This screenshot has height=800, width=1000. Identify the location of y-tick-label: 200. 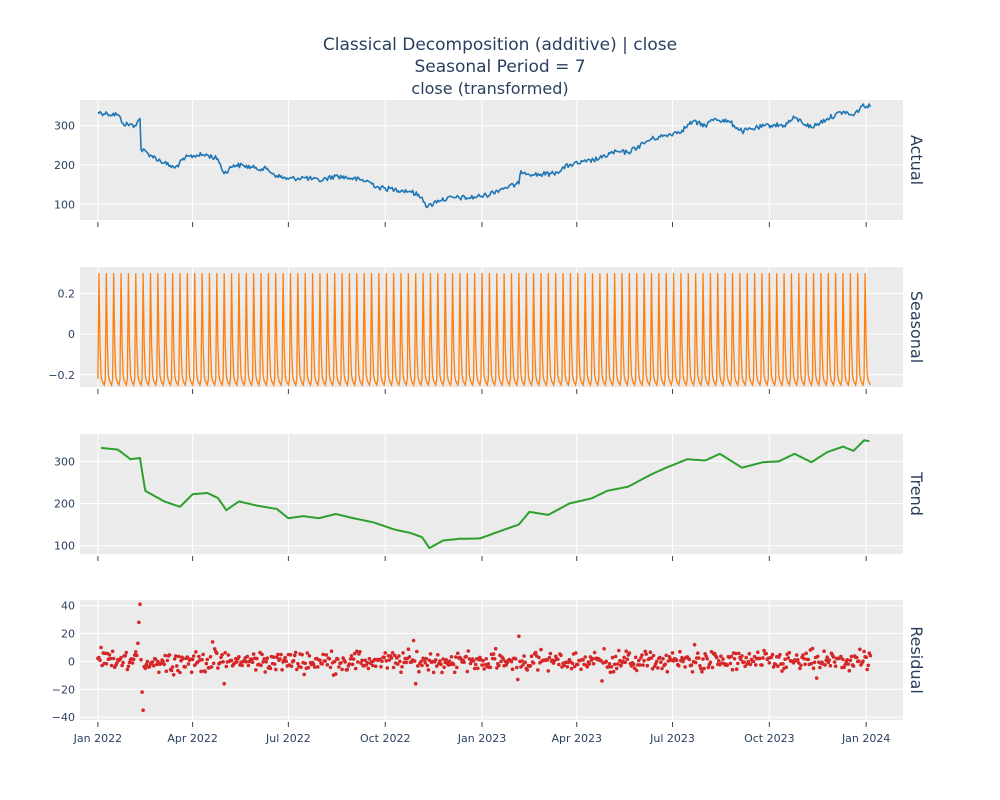
(64, 503).